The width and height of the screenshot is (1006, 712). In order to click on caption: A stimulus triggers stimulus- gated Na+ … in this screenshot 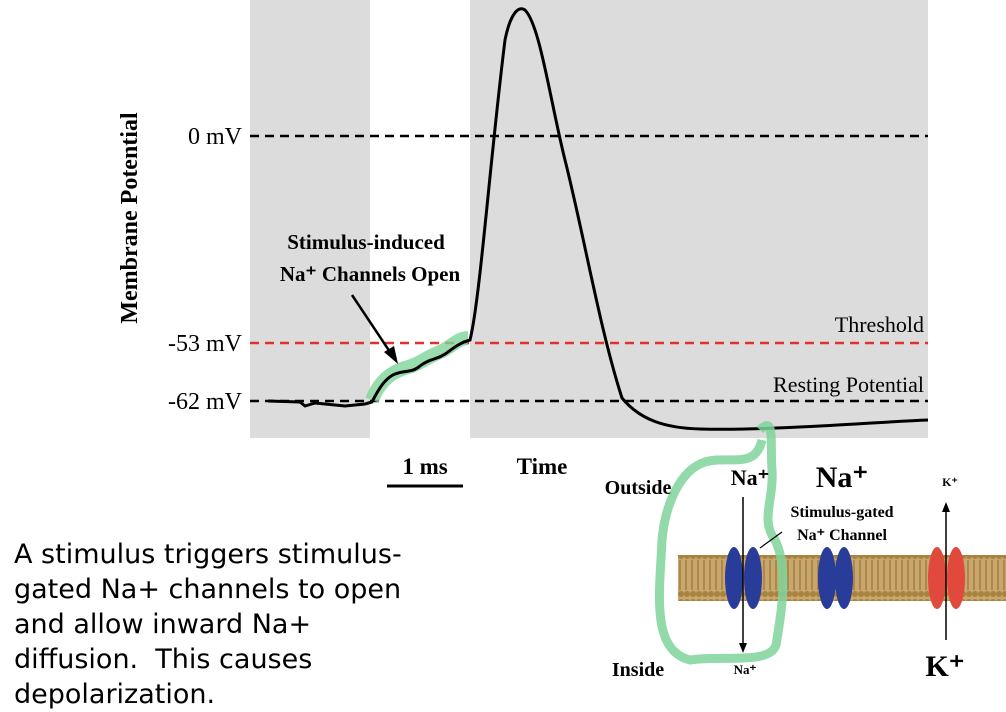, I will do `click(208, 624)`.